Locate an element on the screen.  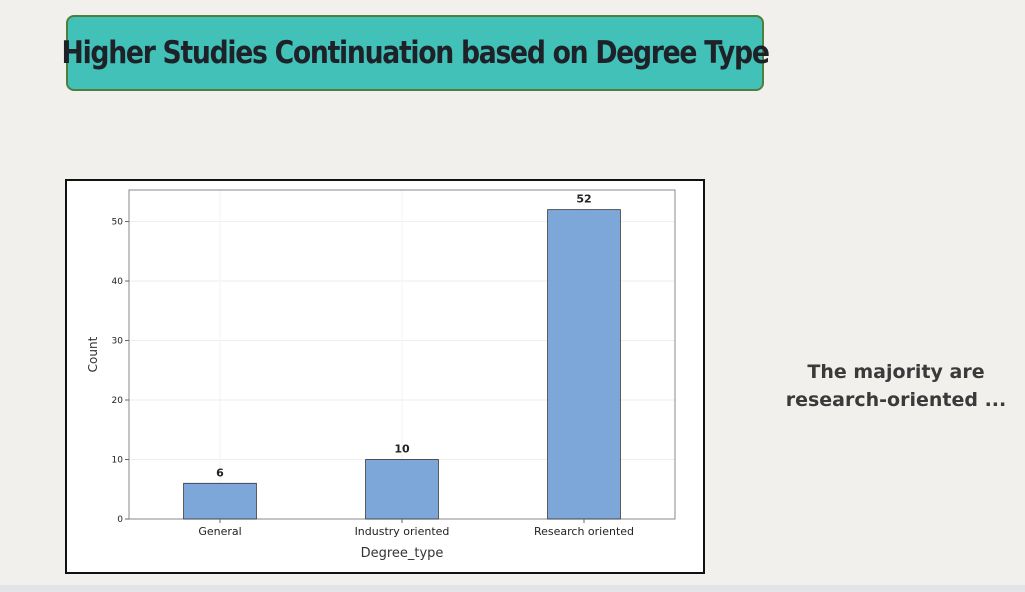
x-tick-label: General is located at coordinates (219, 531).